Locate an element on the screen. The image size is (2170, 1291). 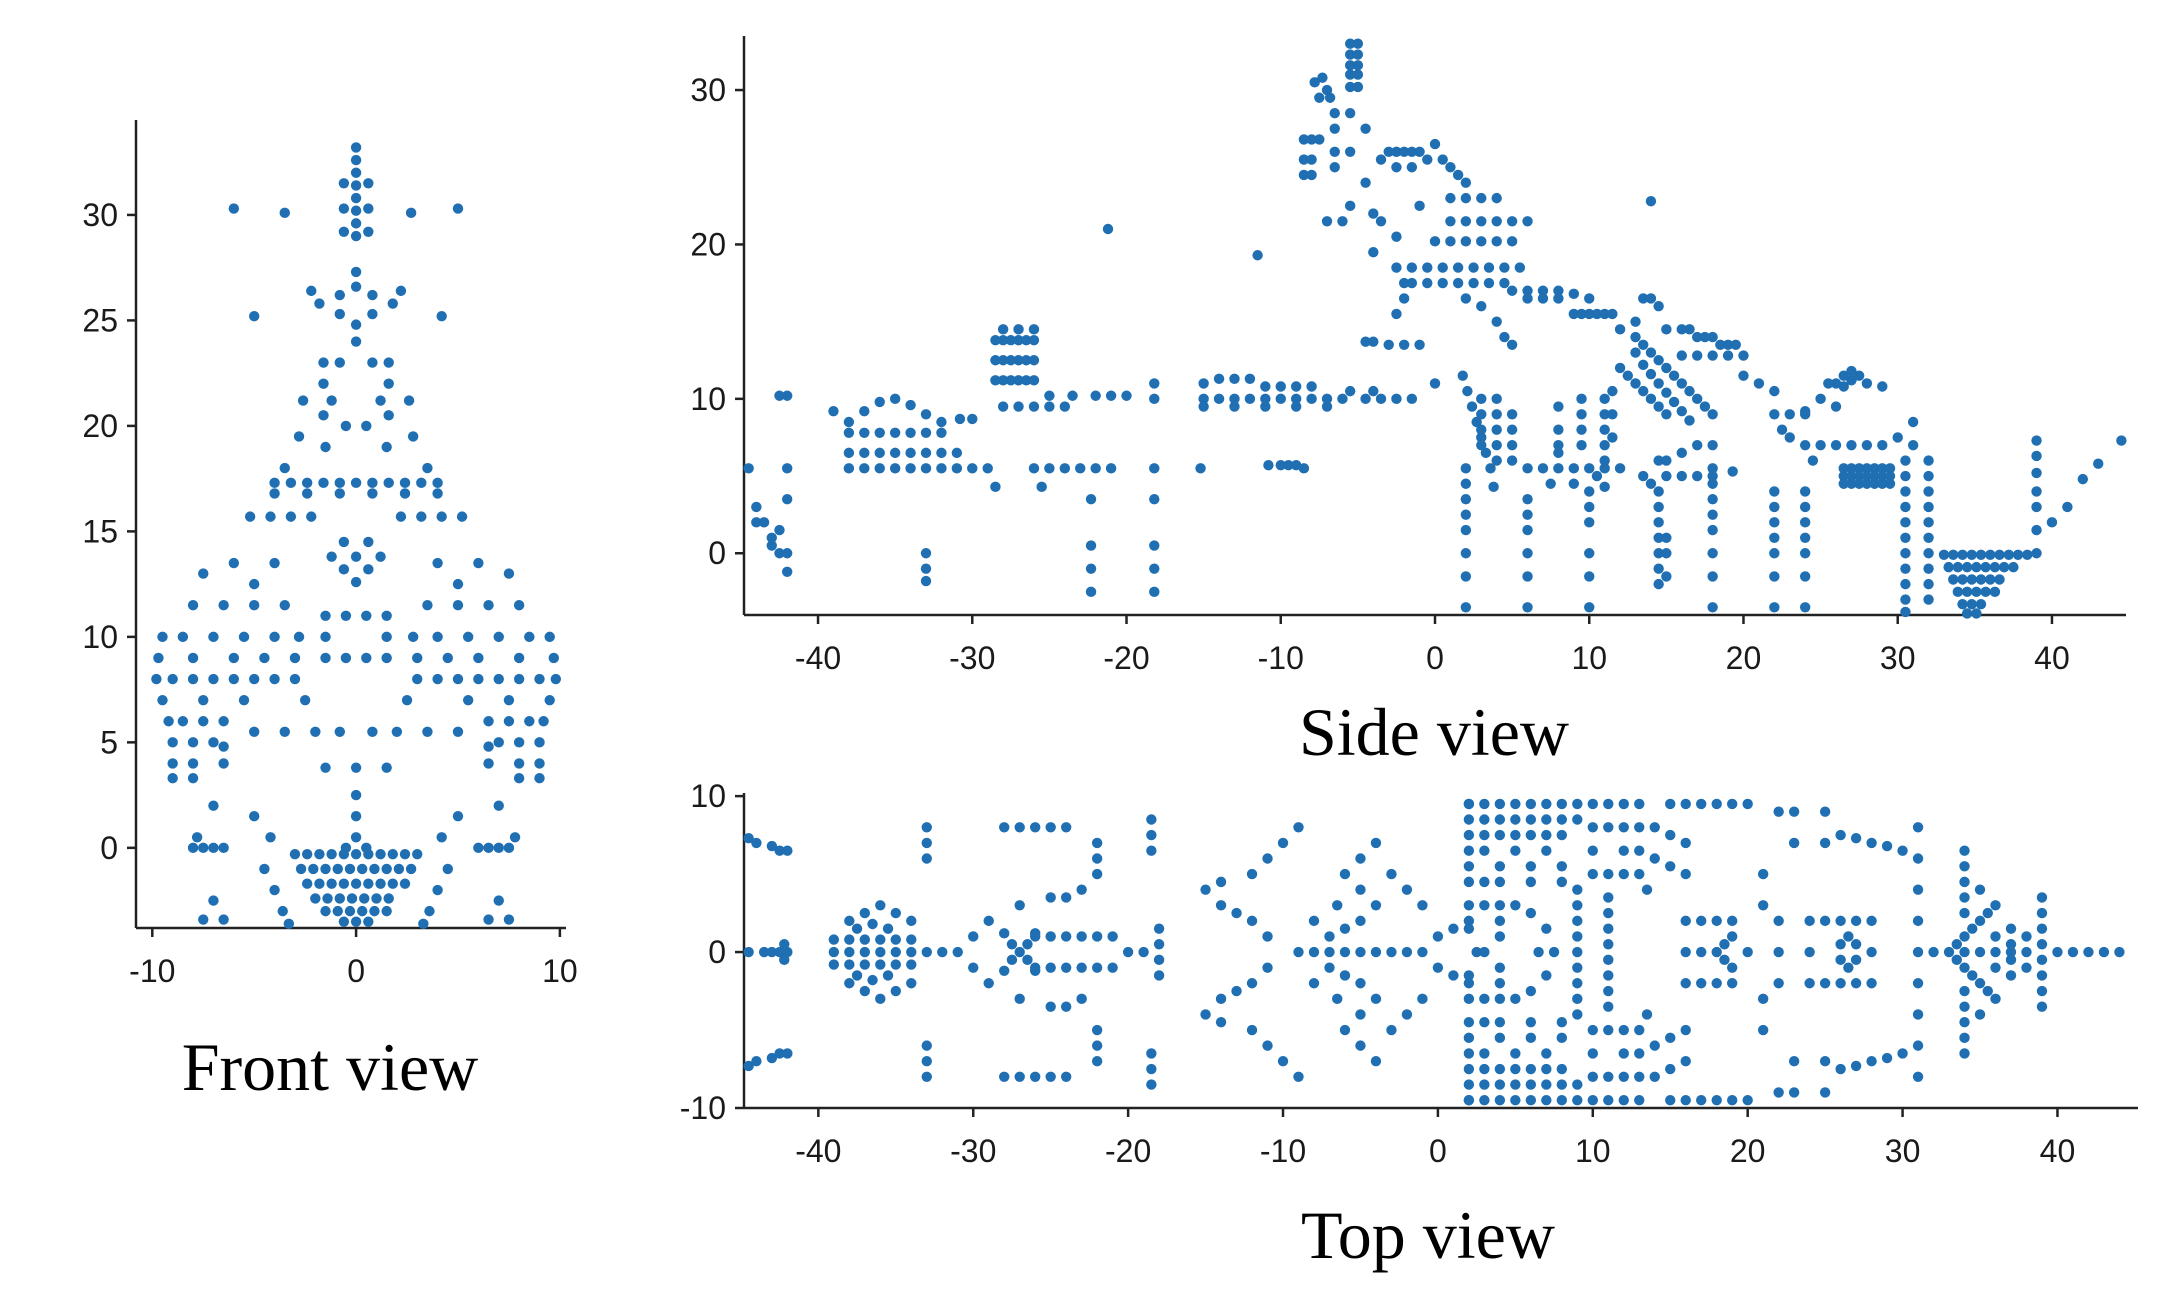
top-view-x-tick-label: -20 is located at coordinates (1128, 1151).